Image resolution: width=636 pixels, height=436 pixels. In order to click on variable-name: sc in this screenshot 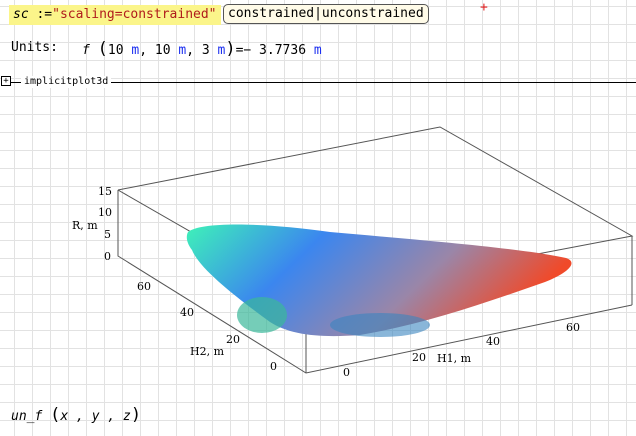, I will do `click(21, 14)`.